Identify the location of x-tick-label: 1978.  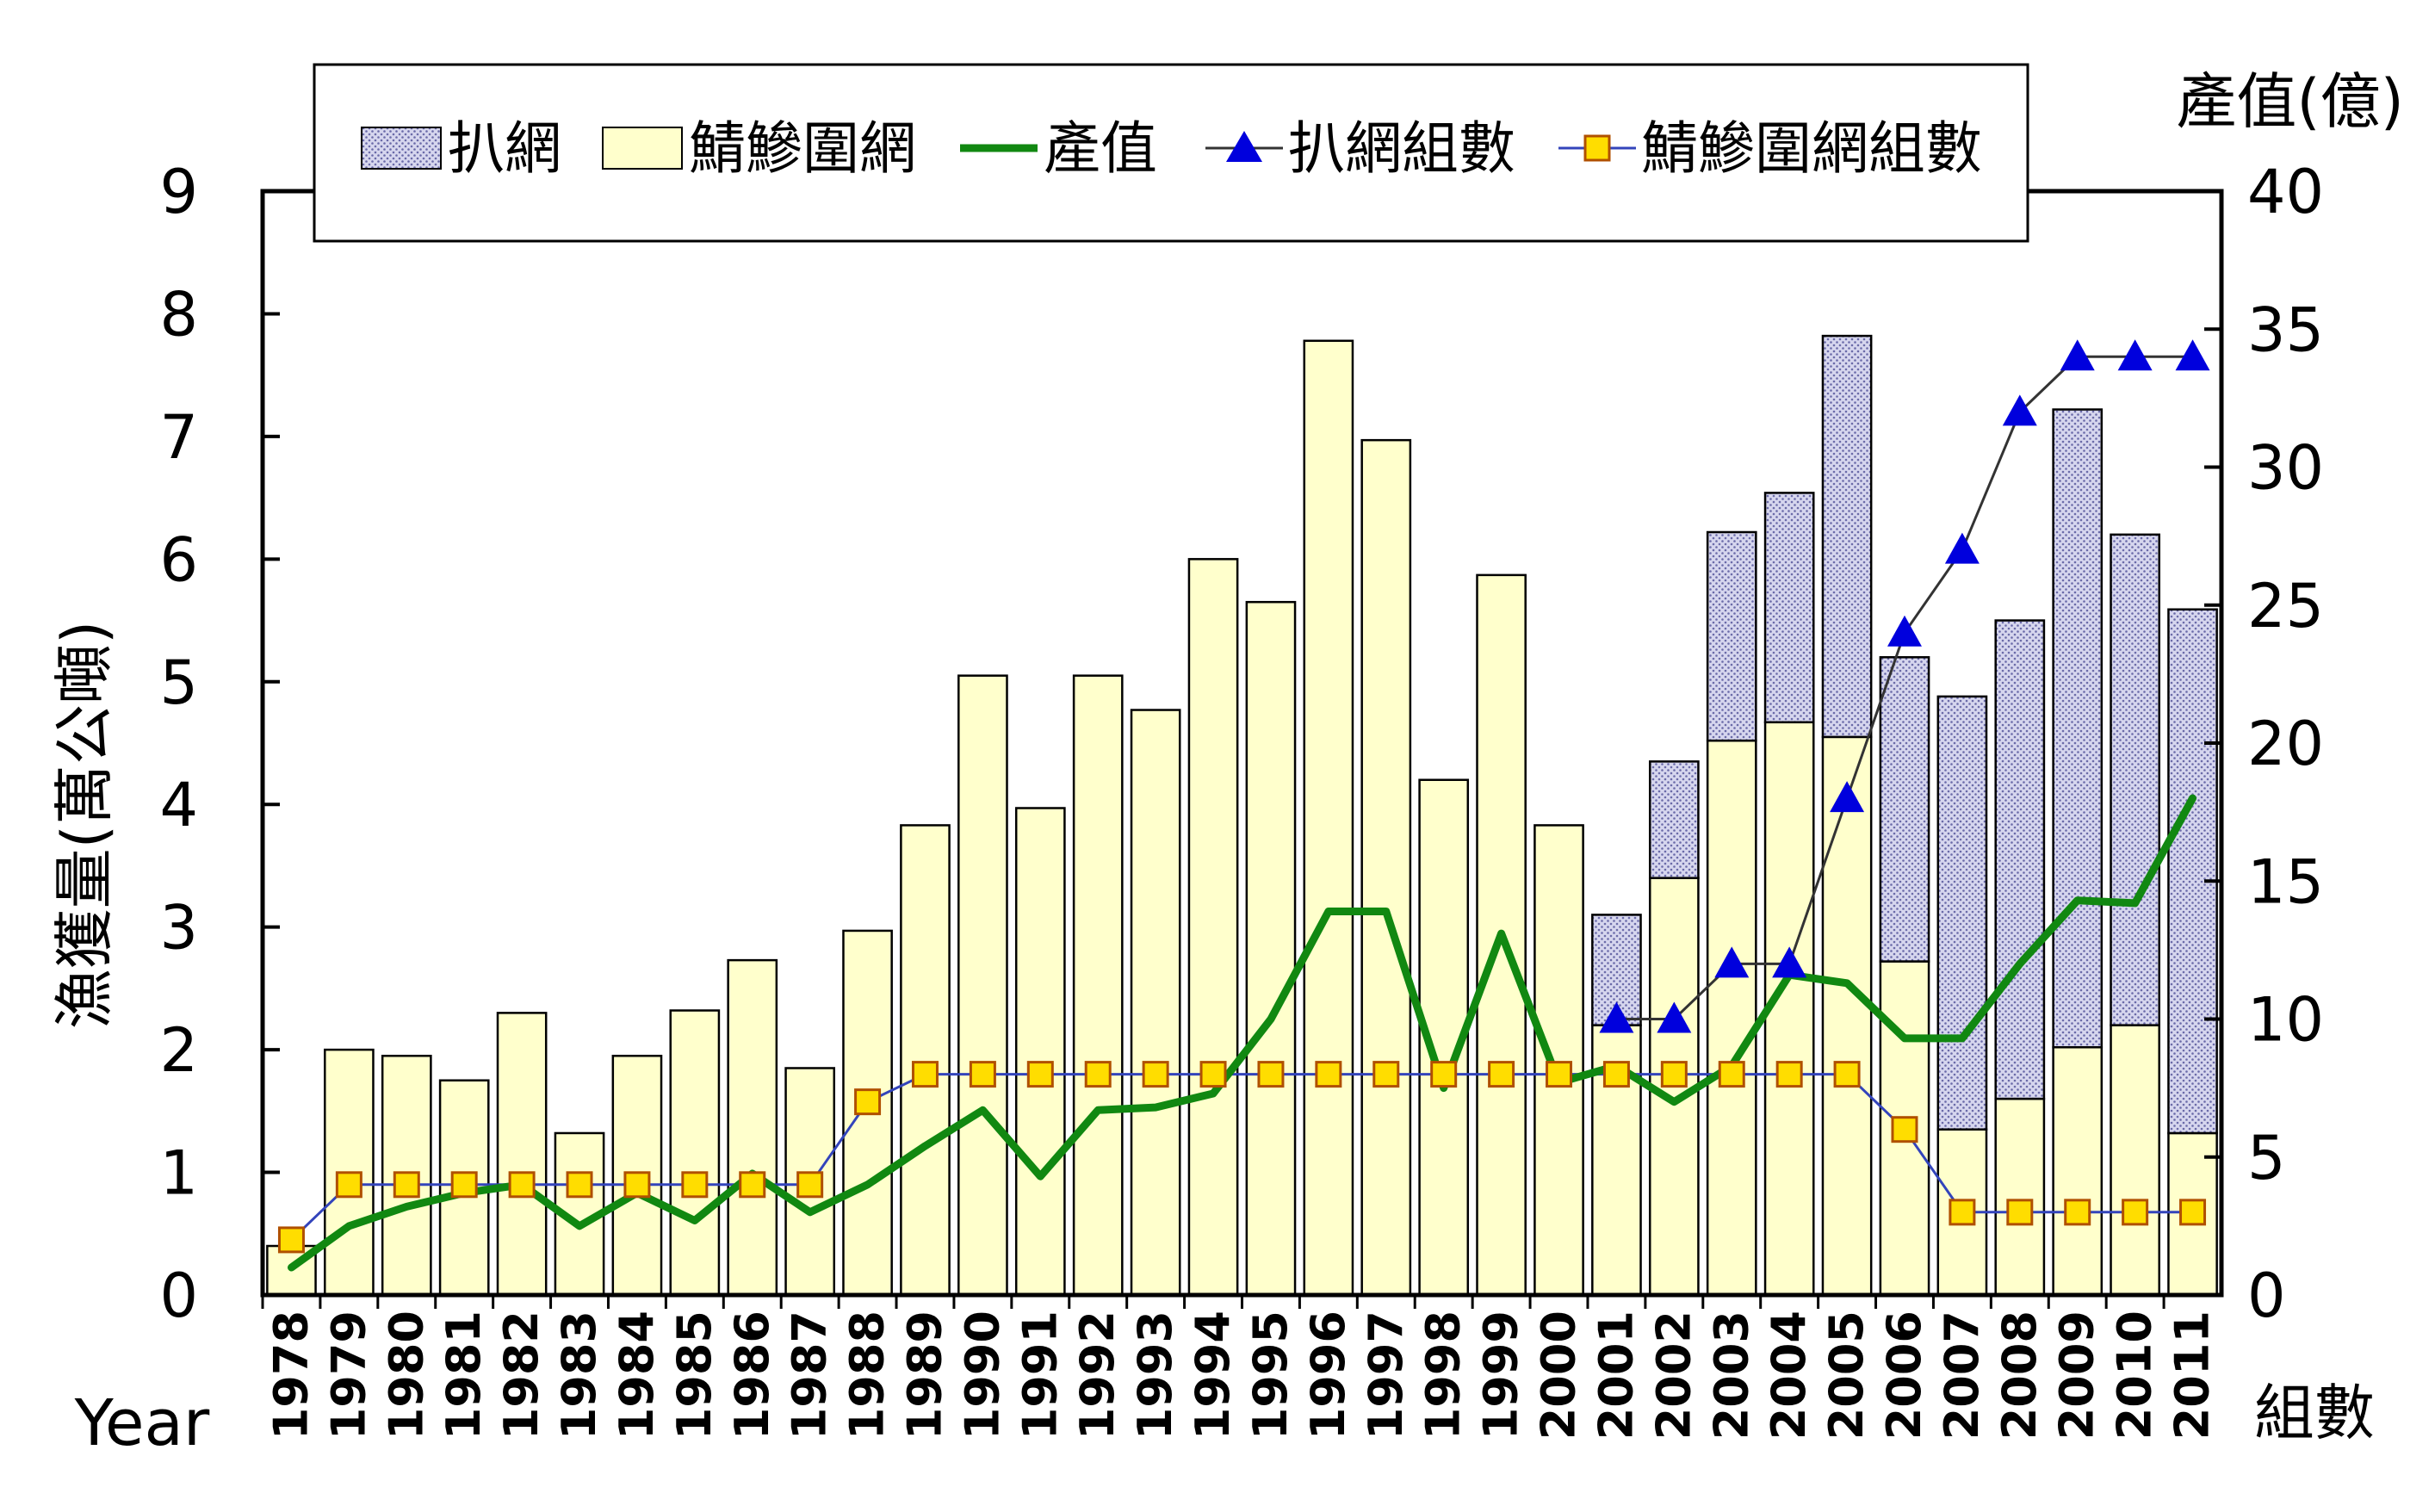
(290, 1375).